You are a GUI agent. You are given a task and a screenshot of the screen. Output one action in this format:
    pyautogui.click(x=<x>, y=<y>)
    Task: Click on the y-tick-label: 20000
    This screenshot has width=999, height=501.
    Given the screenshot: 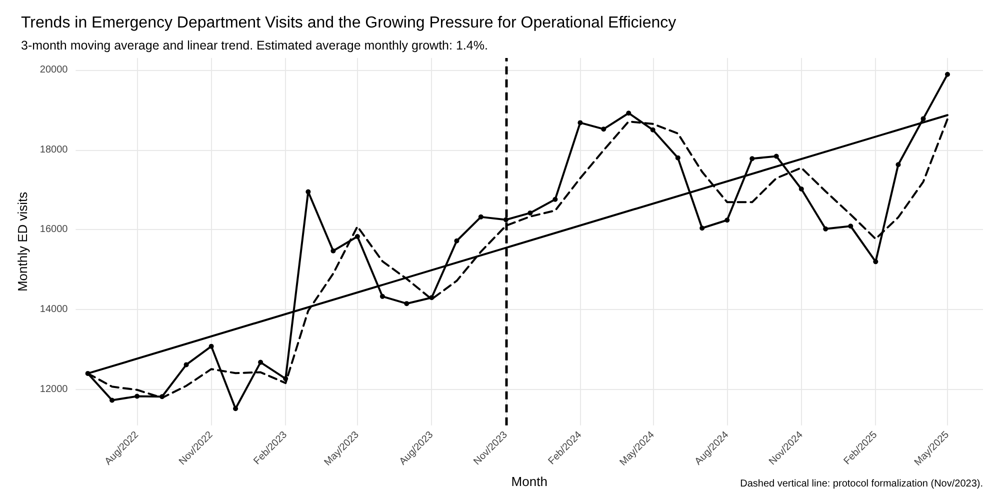 What is the action you would take?
    pyautogui.click(x=54, y=70)
    